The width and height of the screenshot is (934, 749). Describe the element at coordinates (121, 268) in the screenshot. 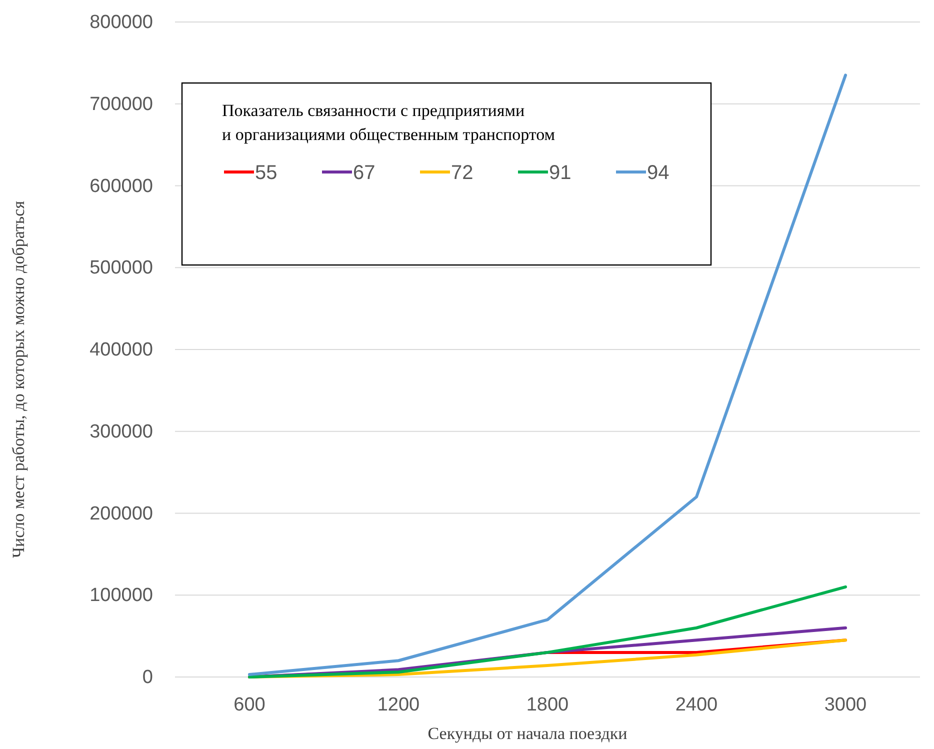

I see `y-tick-label: 500000` at that location.